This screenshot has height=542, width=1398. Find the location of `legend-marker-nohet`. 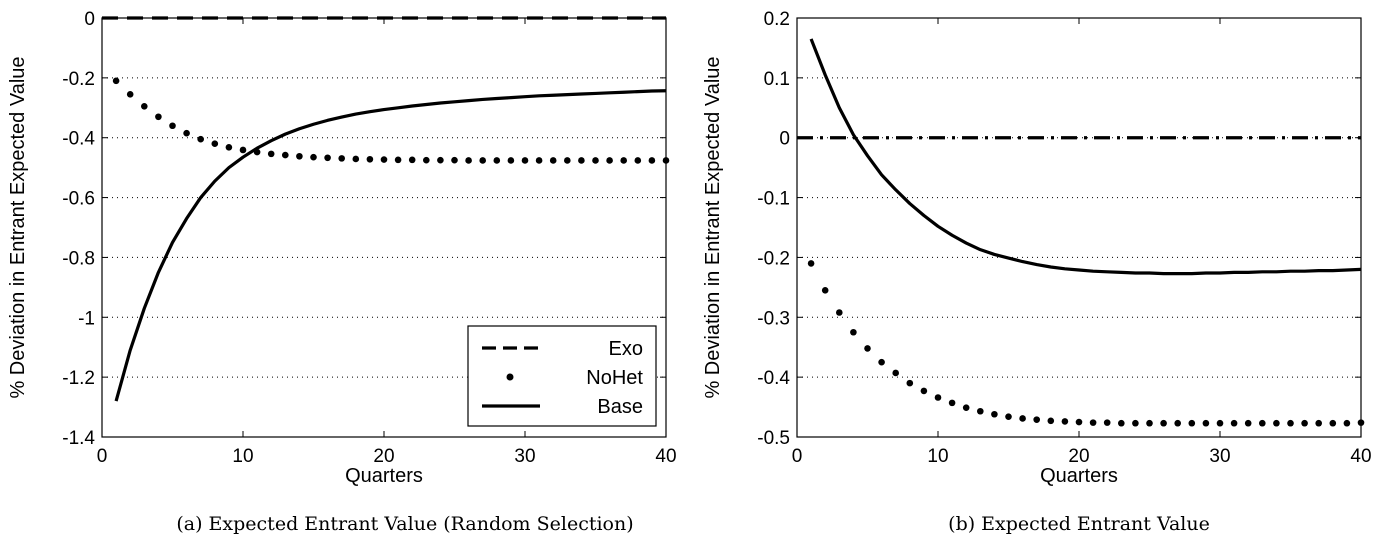

legend-marker-nohet is located at coordinates (510, 377).